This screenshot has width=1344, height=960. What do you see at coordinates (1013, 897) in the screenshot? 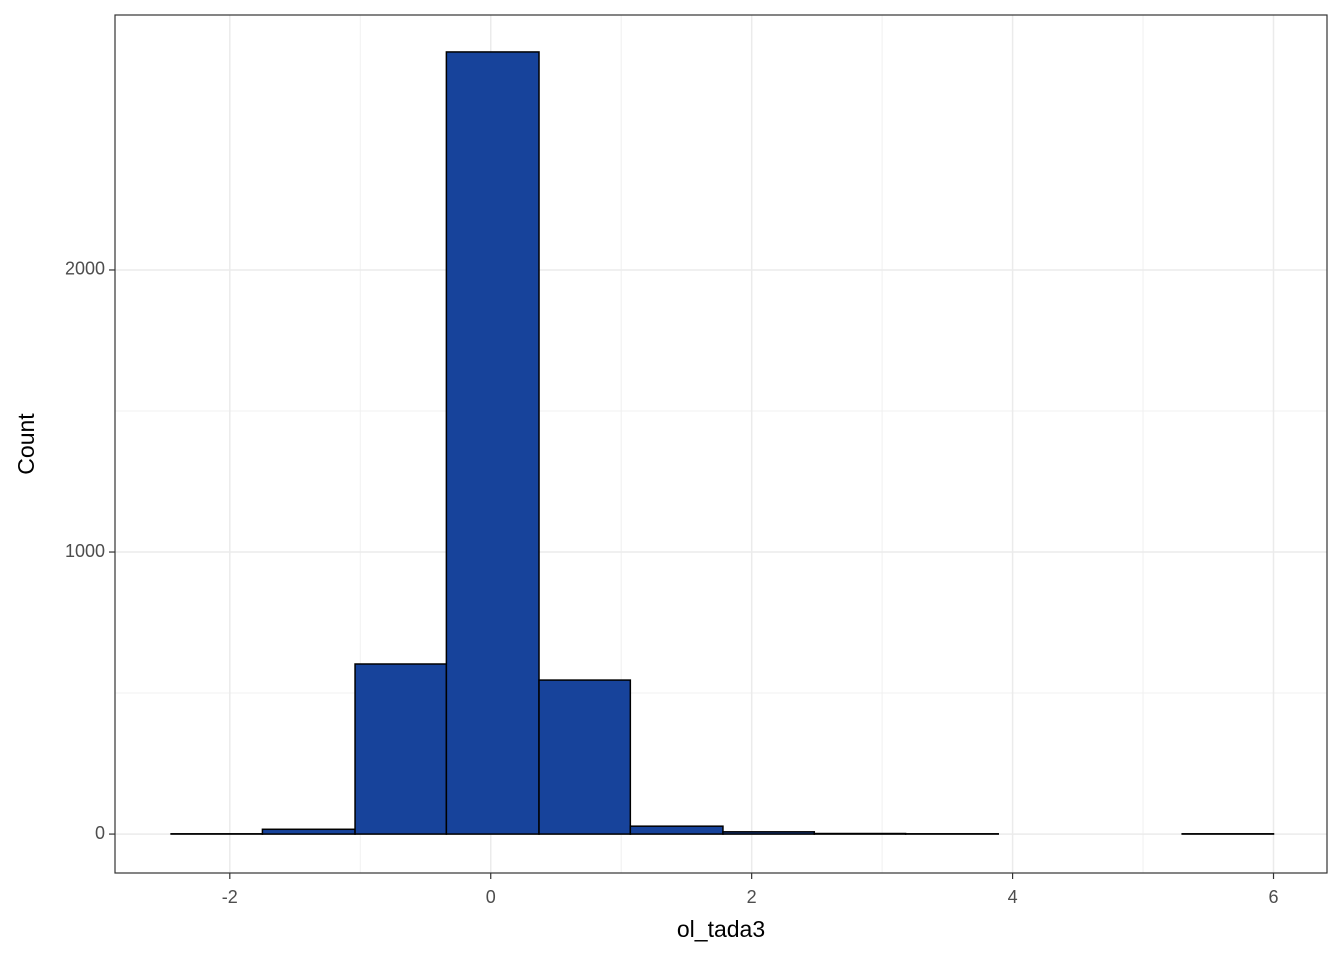
I see `x-tick-label: 4` at bounding box center [1013, 897].